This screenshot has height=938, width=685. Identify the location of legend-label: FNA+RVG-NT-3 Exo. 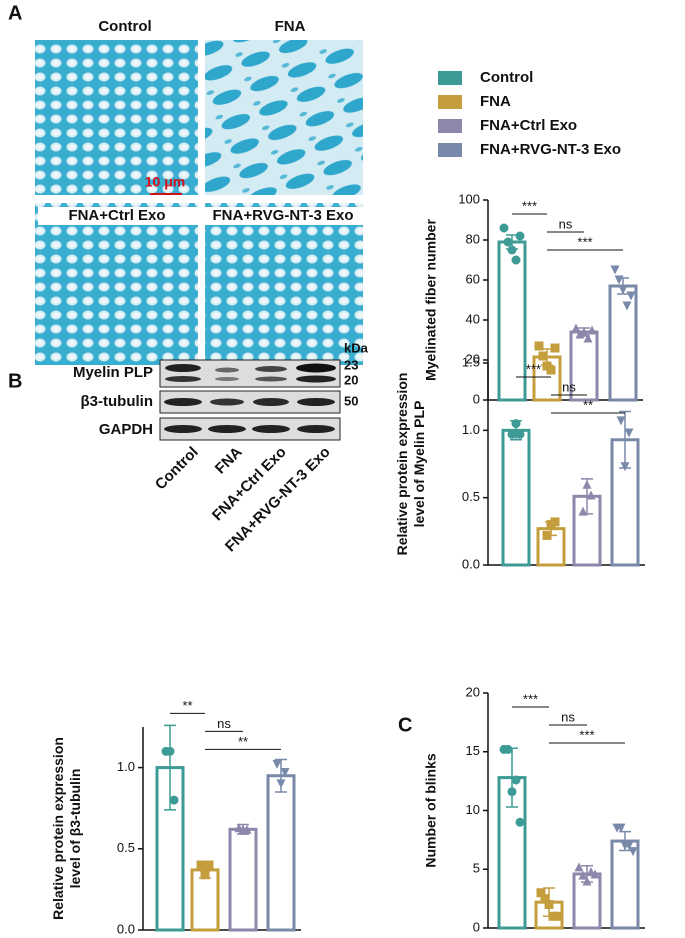
(550, 149).